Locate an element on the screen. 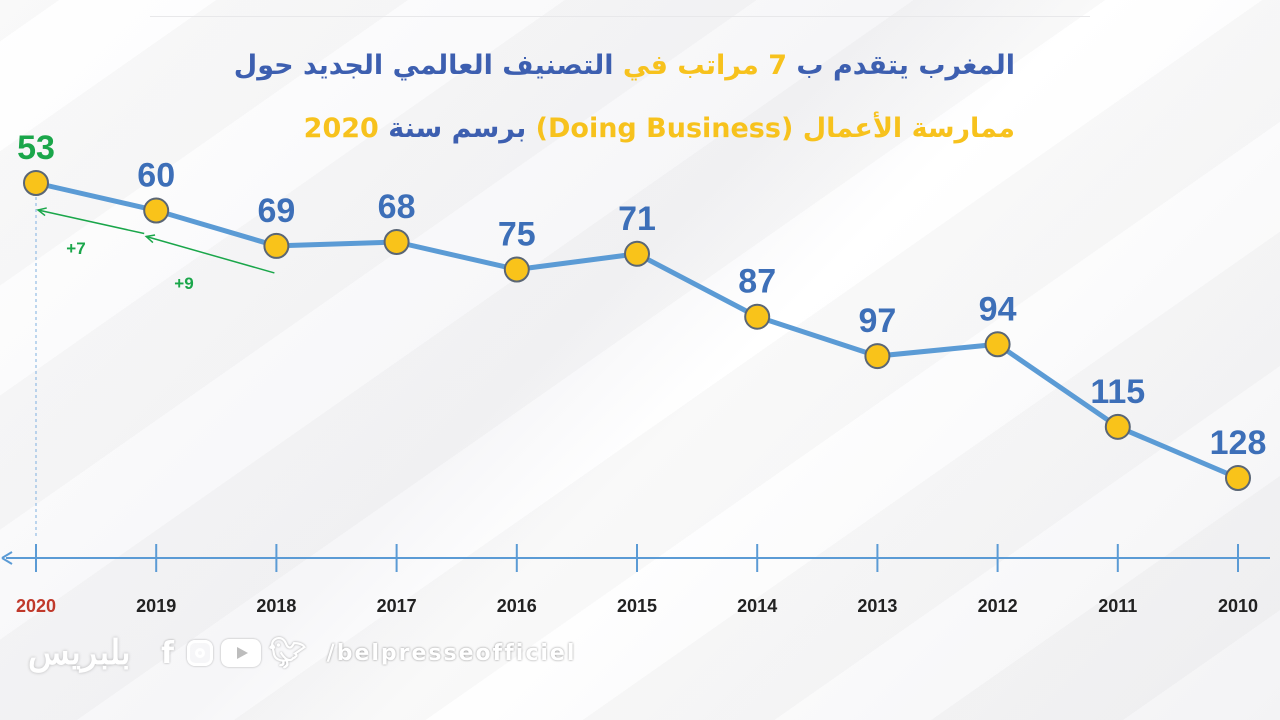 This screenshot has height=720, width=1280. instagram-icon is located at coordinates (199, 653).